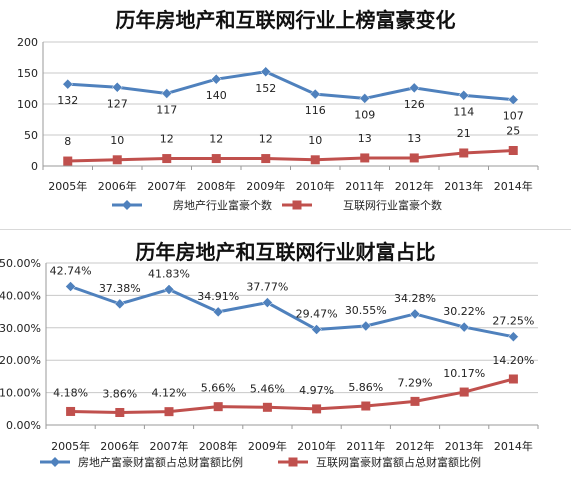  What do you see at coordinates (23, 425) in the screenshot?
I see `y-tick-label: 0.00%` at bounding box center [23, 425].